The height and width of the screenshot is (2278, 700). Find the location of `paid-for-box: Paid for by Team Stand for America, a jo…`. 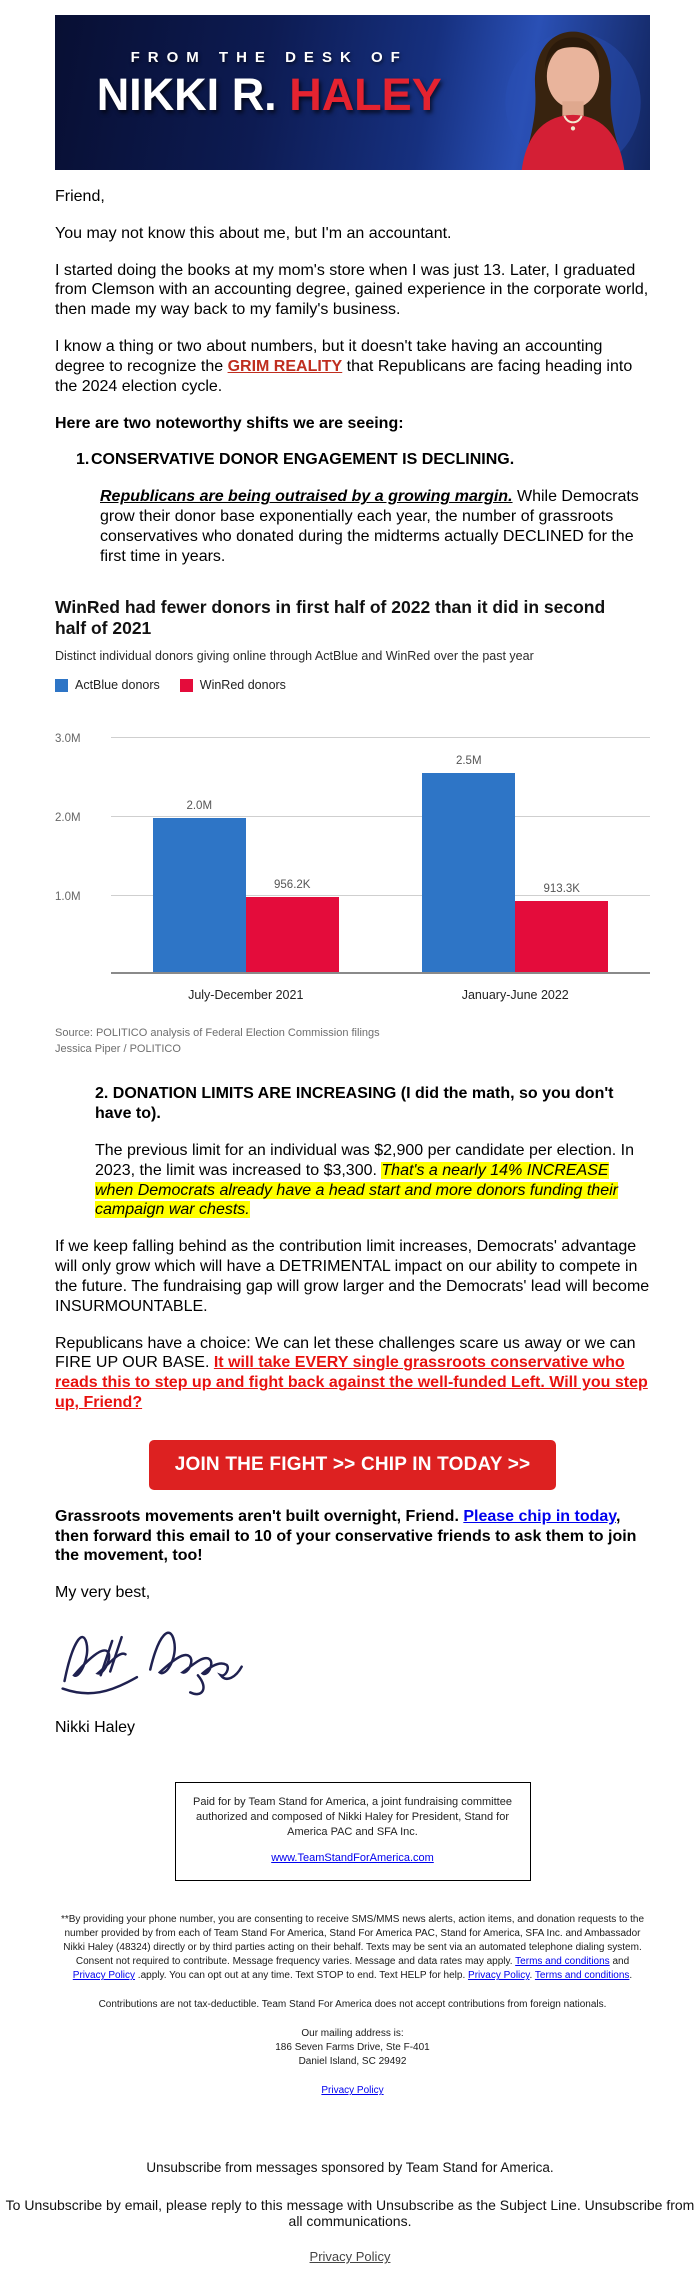

paid-for-box: Paid for by Team Stand for America, a jo… is located at coordinates (352, 1831).